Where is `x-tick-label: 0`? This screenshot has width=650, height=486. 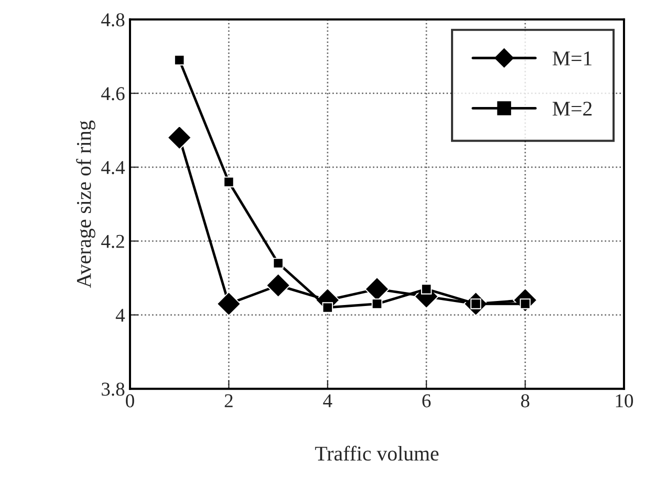 x-tick-label: 0 is located at coordinates (130, 401).